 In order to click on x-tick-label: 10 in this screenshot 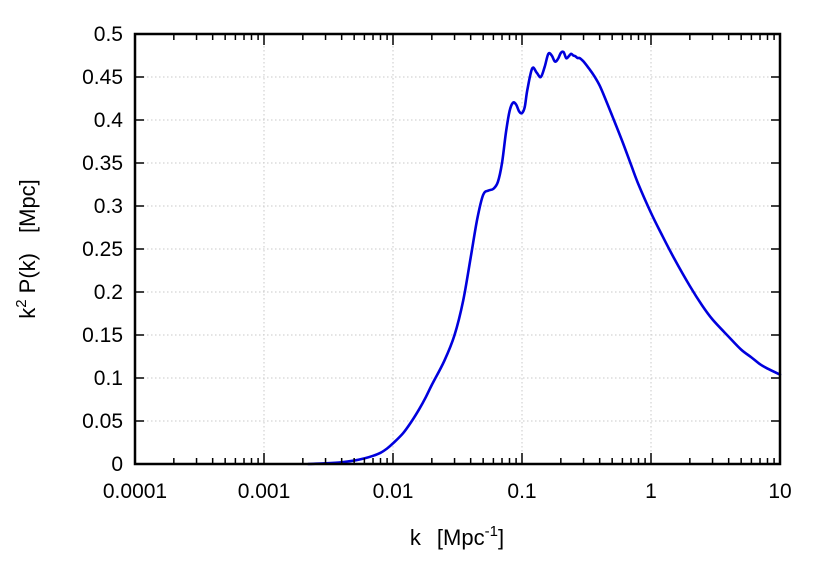, I will do `click(779, 491)`.